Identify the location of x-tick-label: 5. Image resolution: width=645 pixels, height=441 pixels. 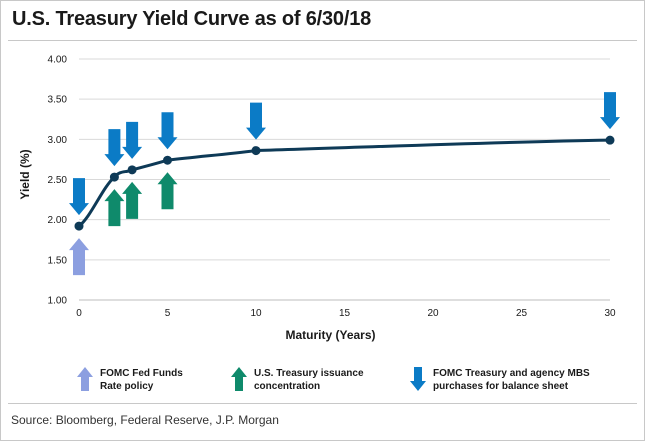
(168, 313).